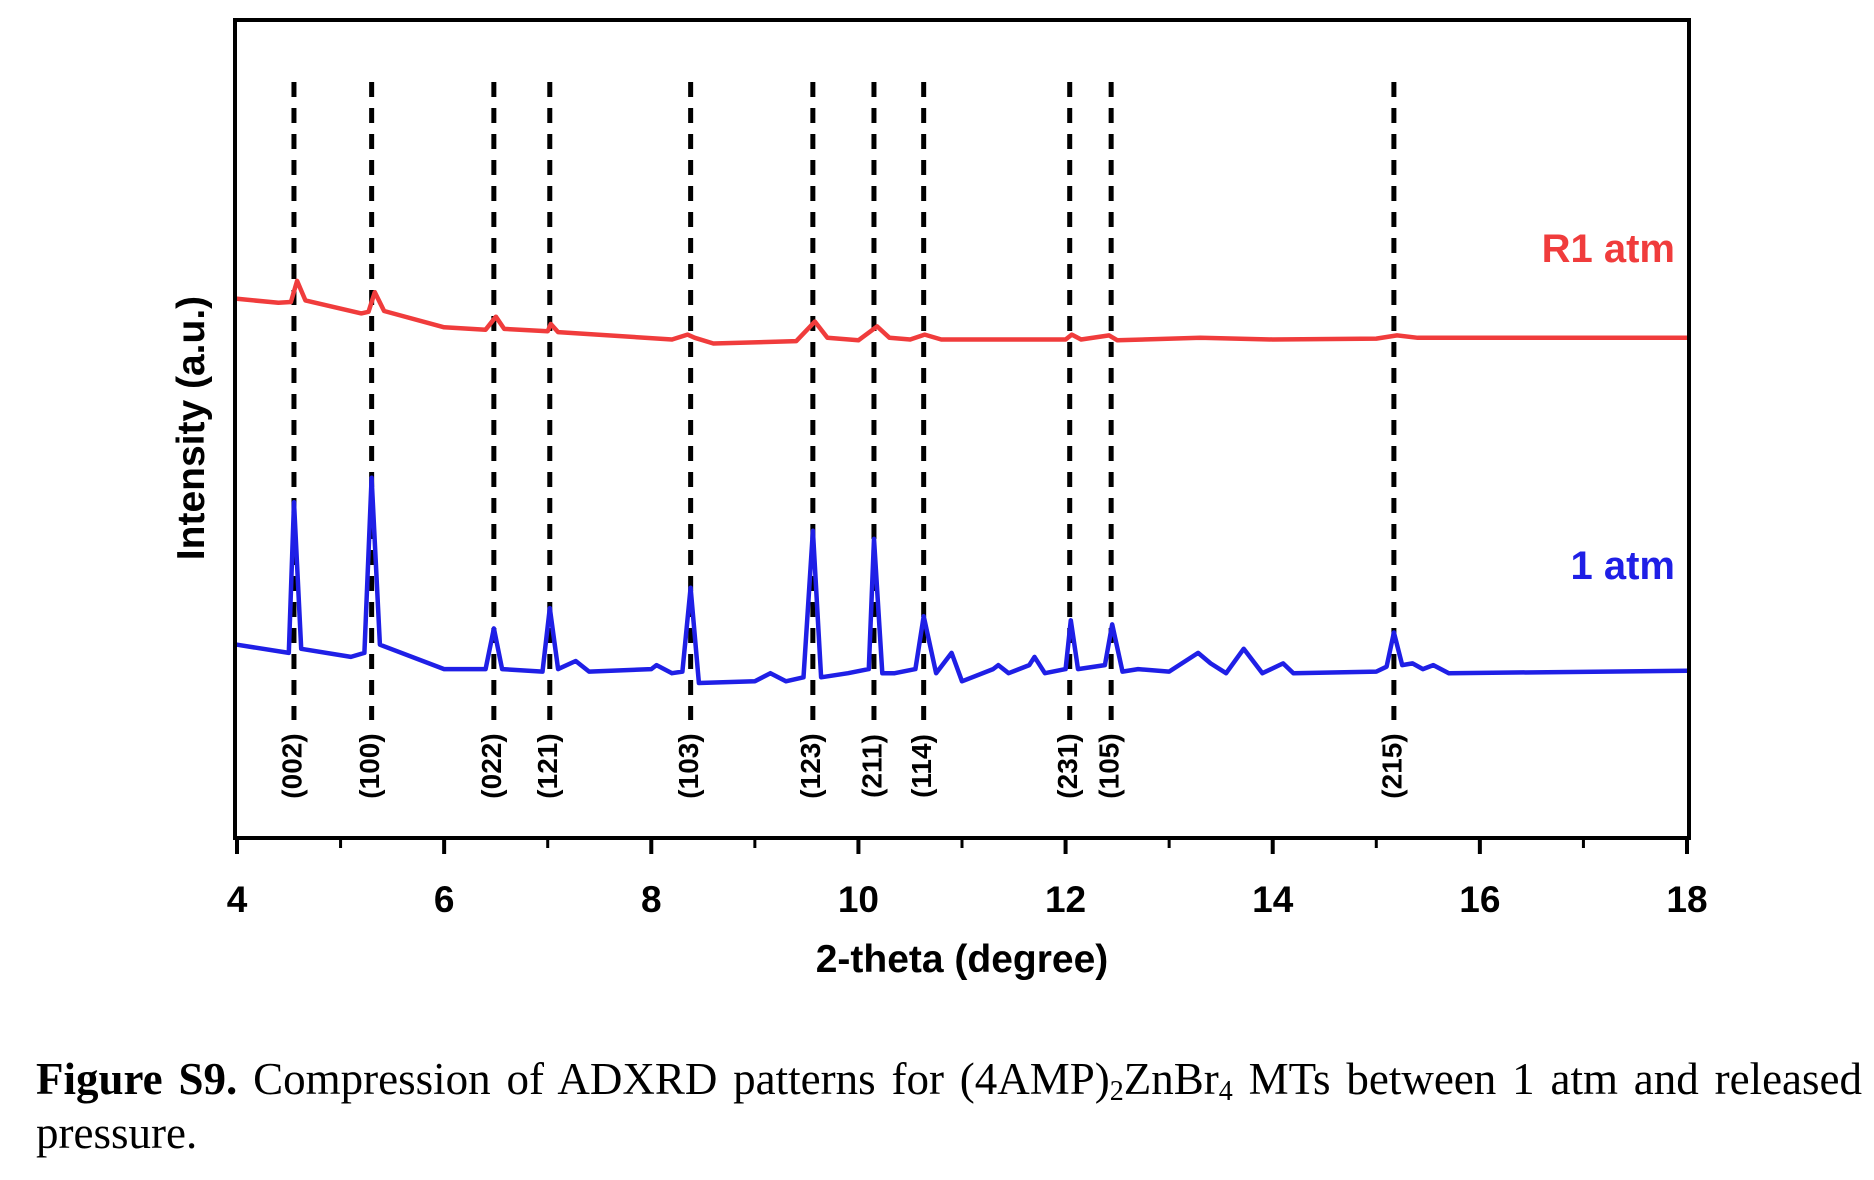 The image size is (1874, 1180). Describe the element at coordinates (491, 765) in the screenshot. I see `hkl-label-2: (022)` at that location.